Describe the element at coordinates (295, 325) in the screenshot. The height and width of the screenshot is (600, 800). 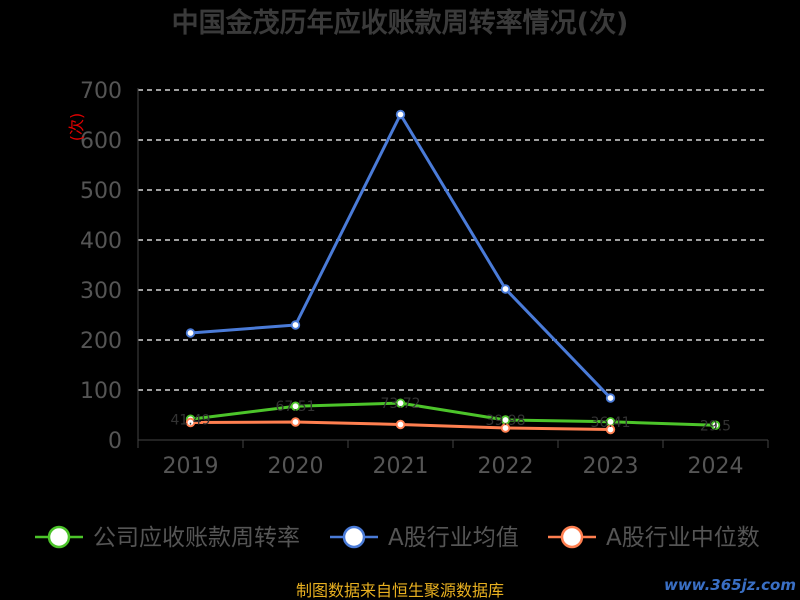
I see `data-point-1-2020` at that location.